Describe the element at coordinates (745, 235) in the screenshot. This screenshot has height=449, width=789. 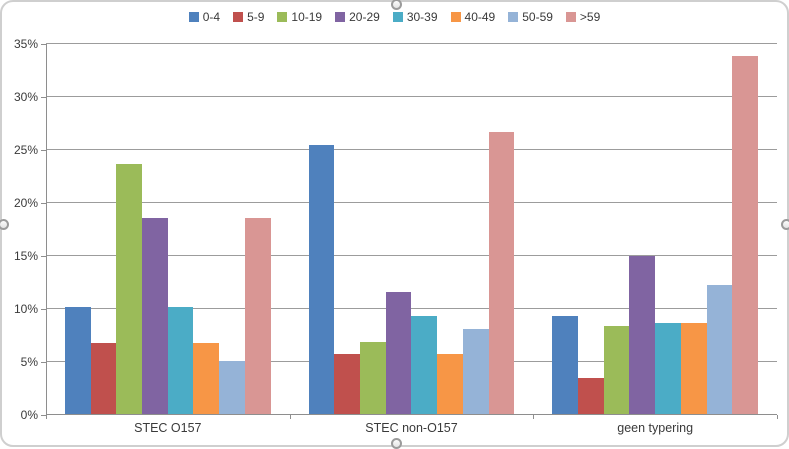
I see `bar->59-geen typering` at that location.